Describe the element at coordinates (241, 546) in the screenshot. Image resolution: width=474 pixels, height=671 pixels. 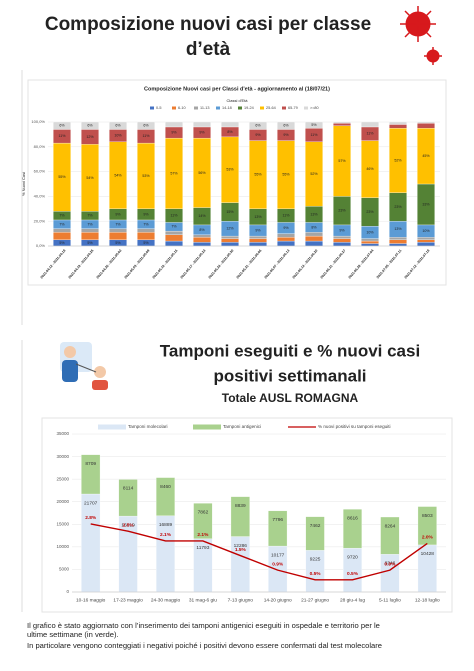
I see `data-label: 12286` at that location.